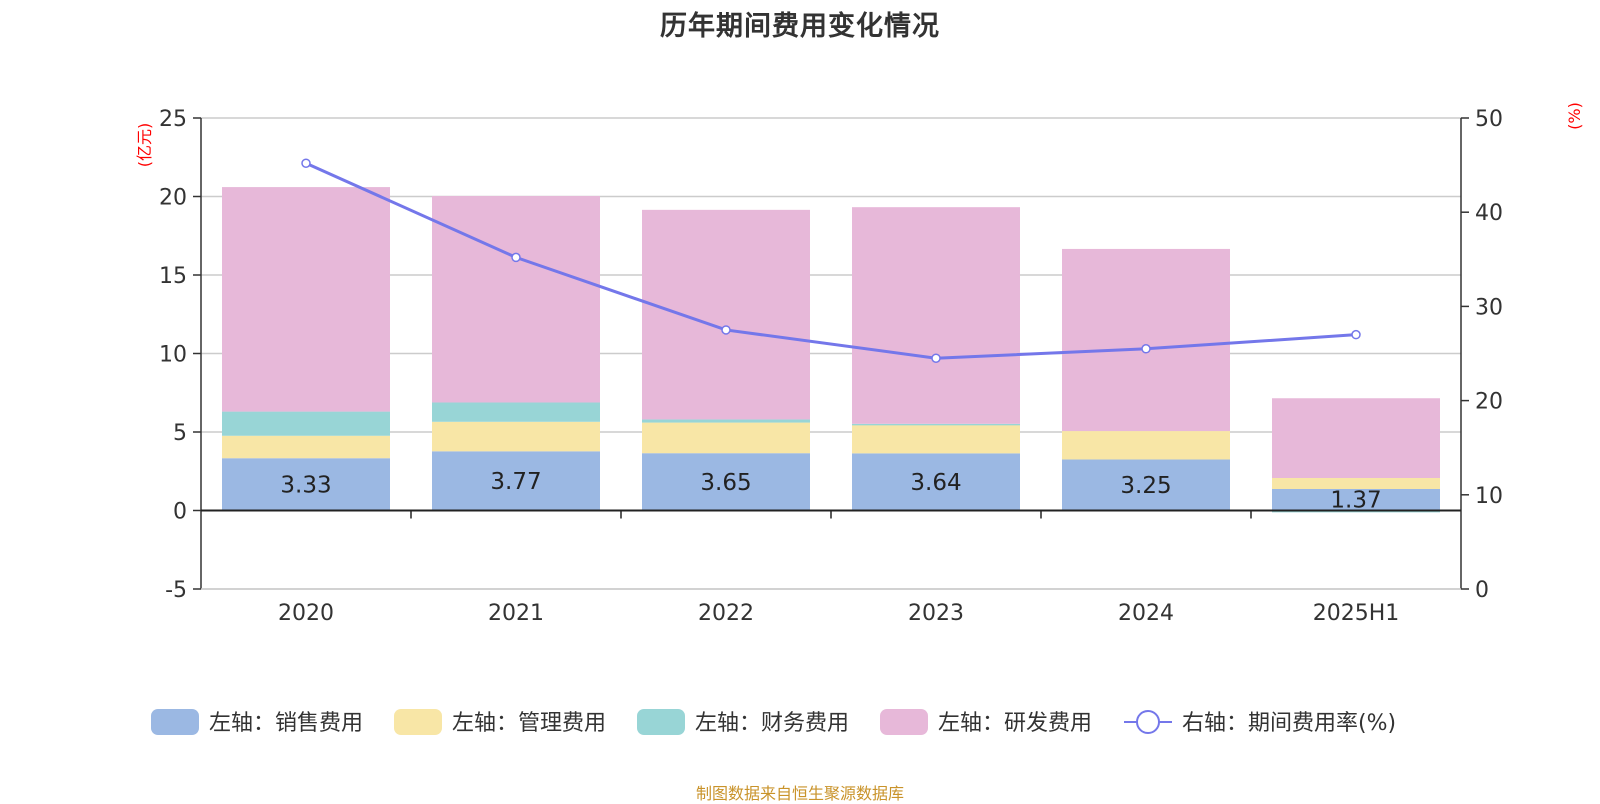 This screenshot has width=1600, height=804. What do you see at coordinates (1146, 613) in the screenshot?
I see `category-label: 2024` at bounding box center [1146, 613].